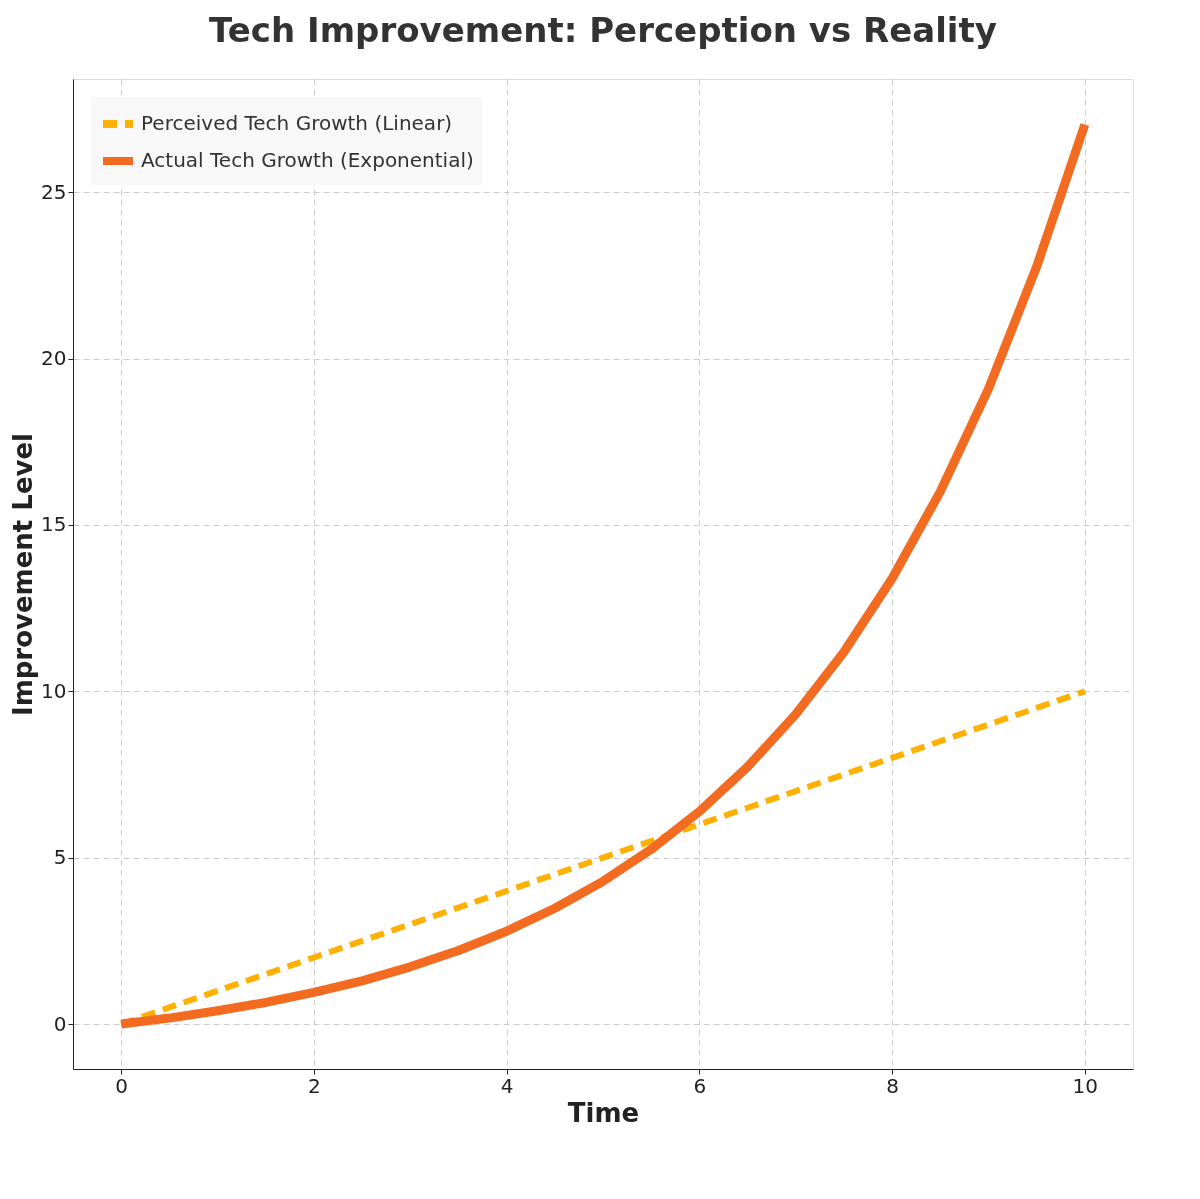 Image resolution: width=1200 pixels, height=1199 pixels. I want to click on y-tick-label: 25, so click(54, 191).